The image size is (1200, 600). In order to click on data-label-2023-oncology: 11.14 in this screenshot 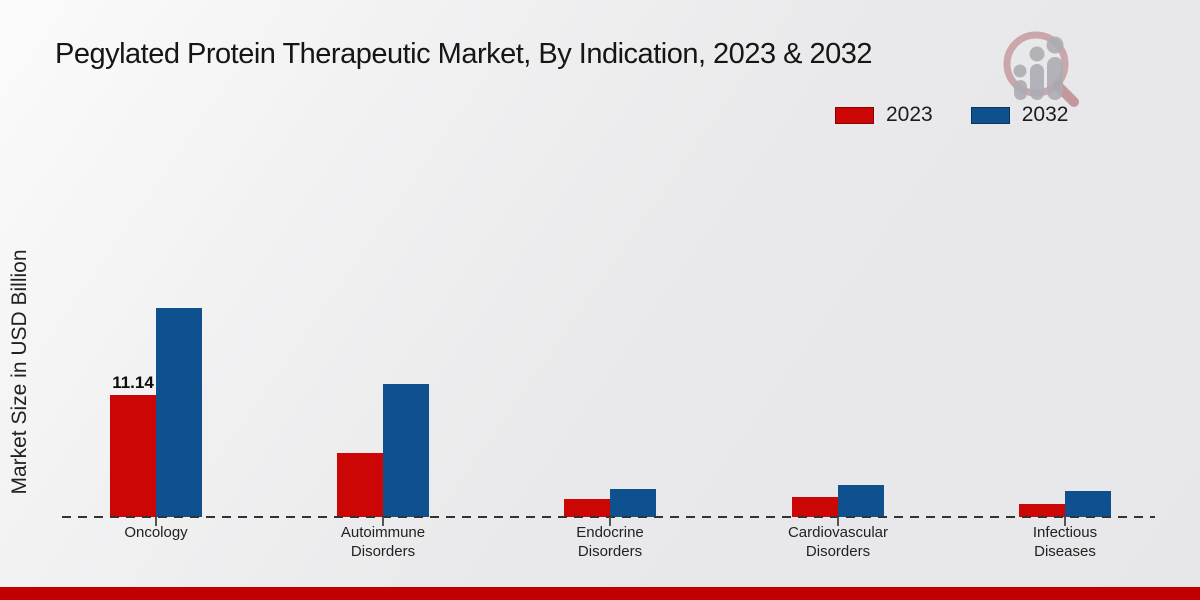, I will do `click(133, 382)`.